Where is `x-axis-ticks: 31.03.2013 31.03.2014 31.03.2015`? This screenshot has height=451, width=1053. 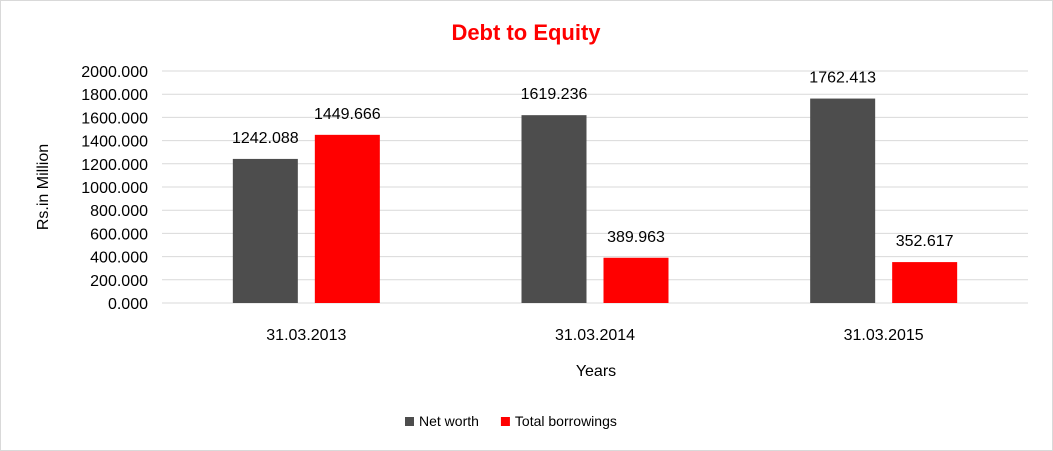
x-axis-ticks: 31.03.2013 31.03.2014 31.03.2015 is located at coordinates (595, 335).